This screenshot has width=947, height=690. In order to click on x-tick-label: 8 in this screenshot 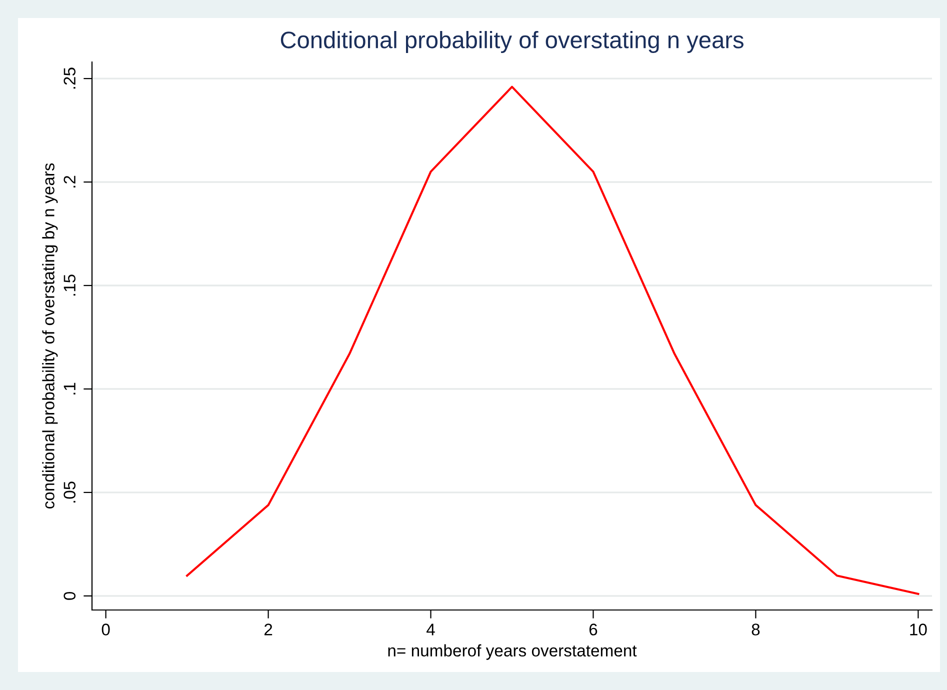, I will do `click(756, 630)`.